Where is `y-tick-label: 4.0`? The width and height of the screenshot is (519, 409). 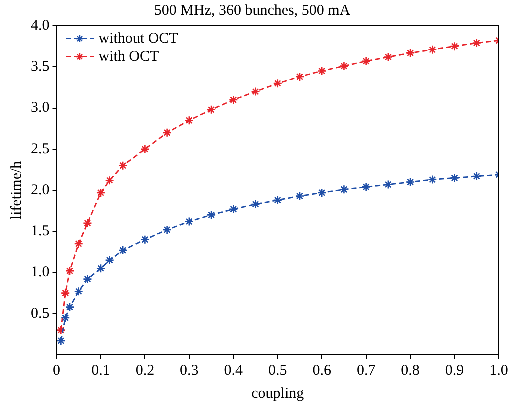
y-tick-label: 4.0 is located at coordinates (40, 26).